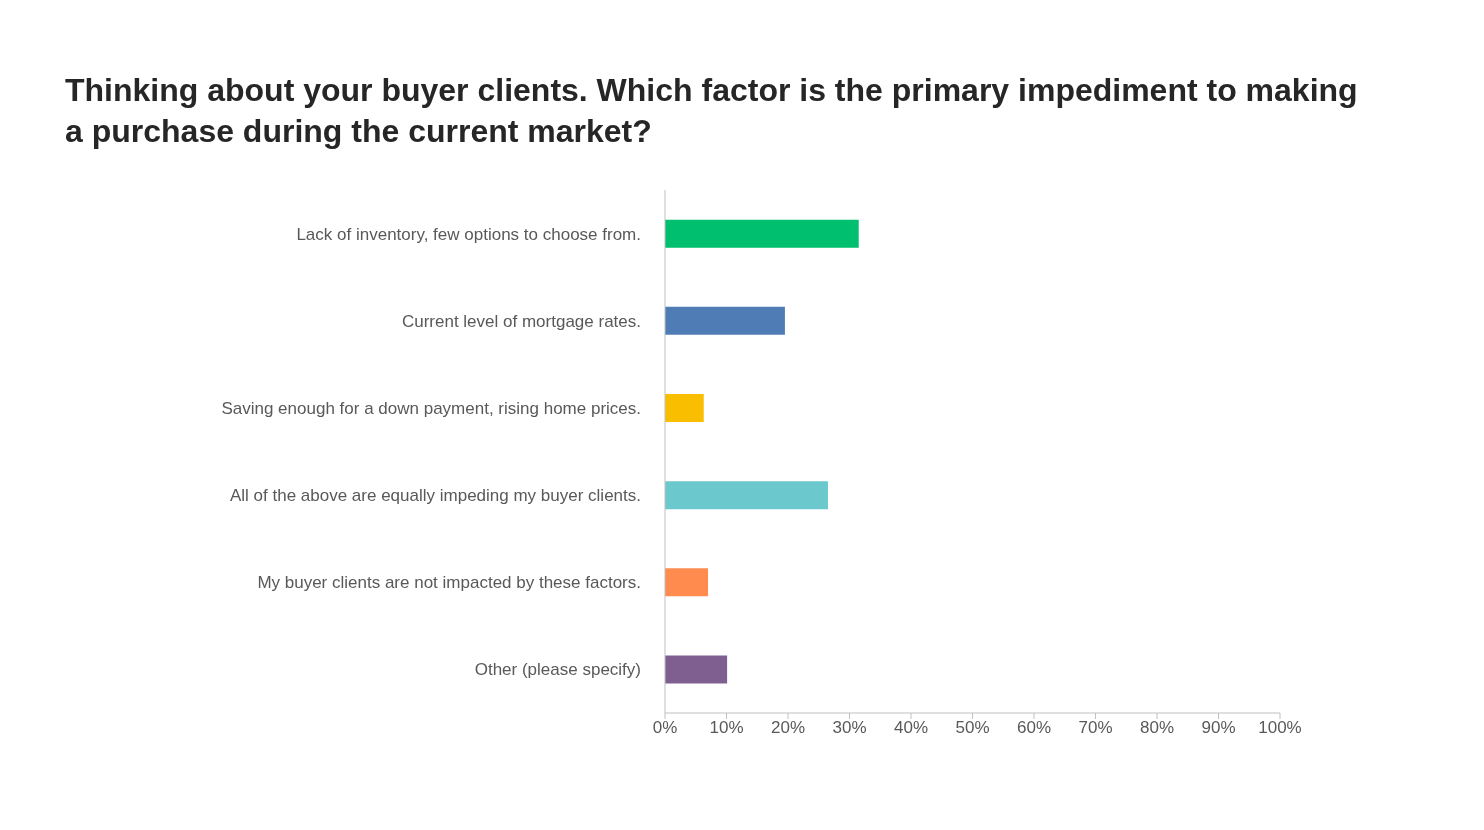 The image size is (1484, 830). What do you see at coordinates (849, 728) in the screenshot?
I see `x-tick-label: 30%` at bounding box center [849, 728].